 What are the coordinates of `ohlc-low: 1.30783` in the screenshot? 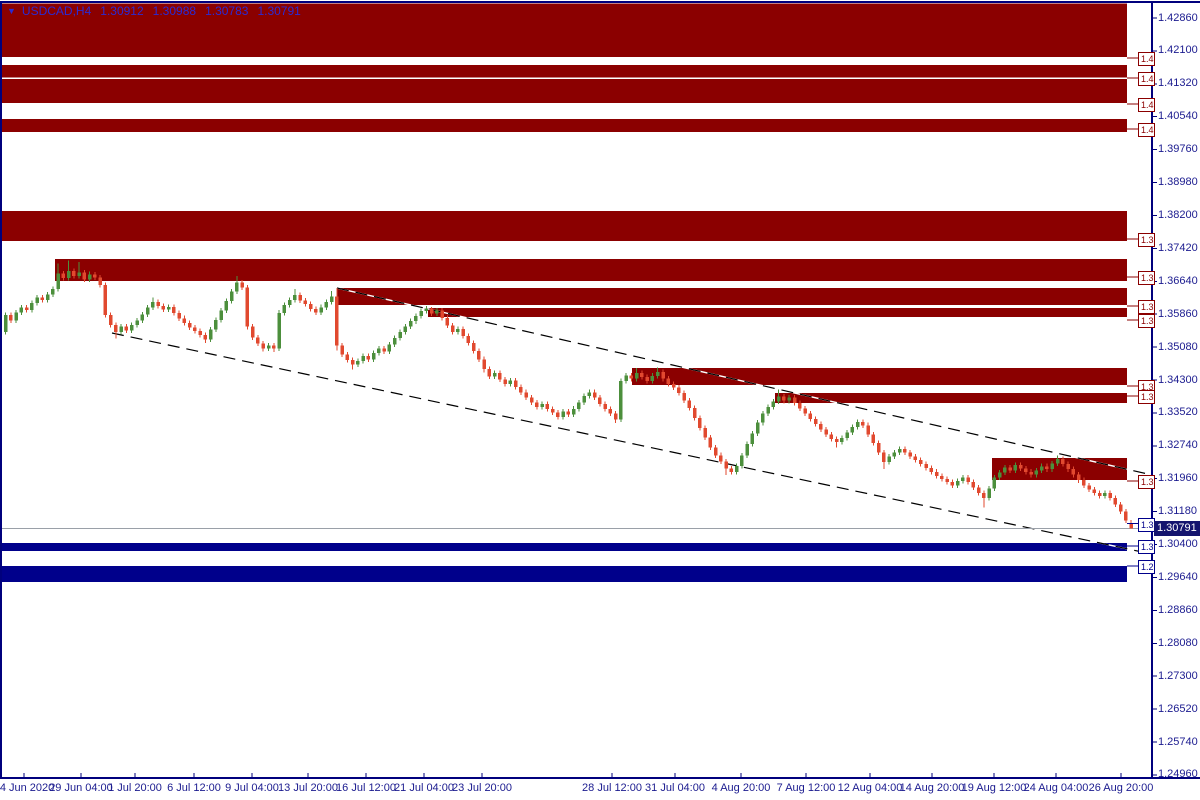 It's located at (227, 11).